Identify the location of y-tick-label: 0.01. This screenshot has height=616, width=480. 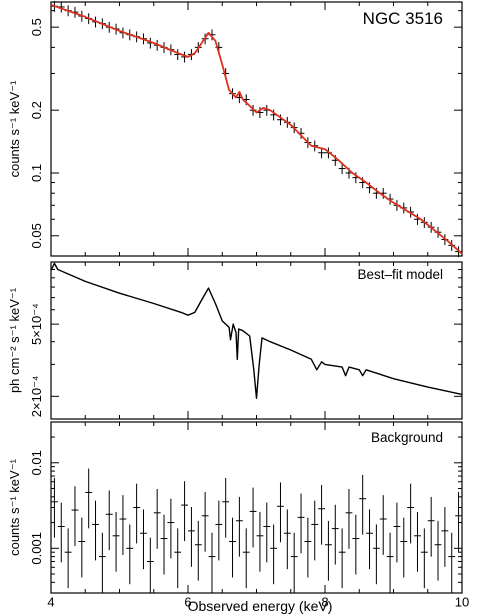
(36, 462).